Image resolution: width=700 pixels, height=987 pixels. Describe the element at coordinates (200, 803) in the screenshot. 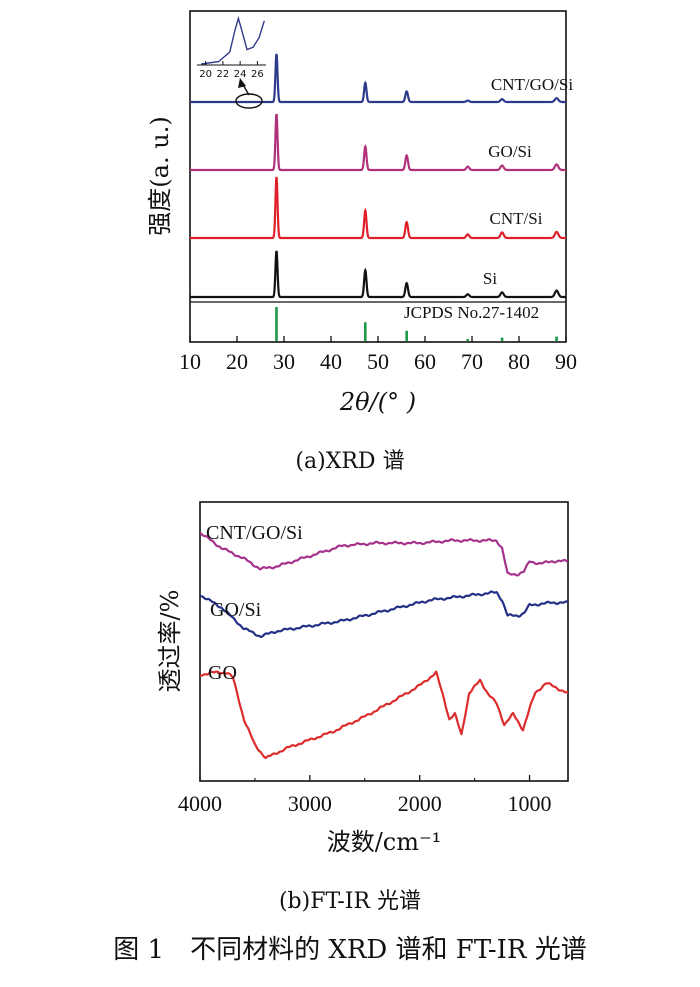

I see `ftir-x-tick-label: 4000` at that location.